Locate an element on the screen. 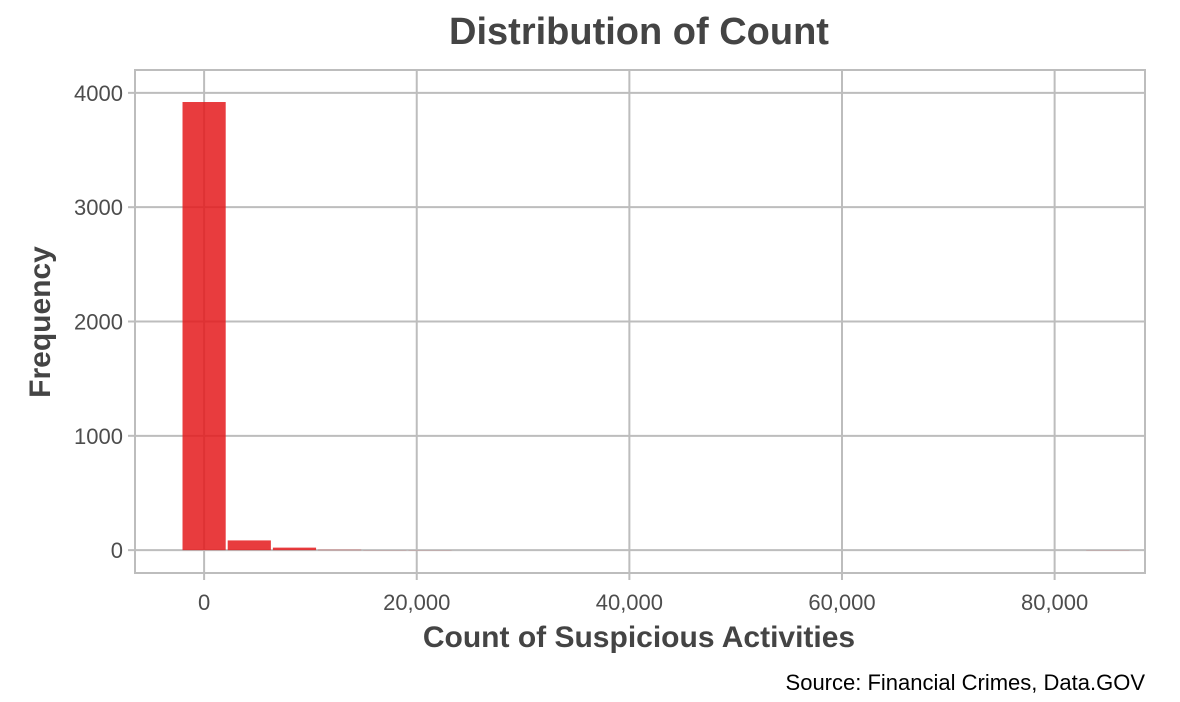  x-axis-ticks: 0 20,000 40,000 60,000 80,000 is located at coordinates (643, 594).